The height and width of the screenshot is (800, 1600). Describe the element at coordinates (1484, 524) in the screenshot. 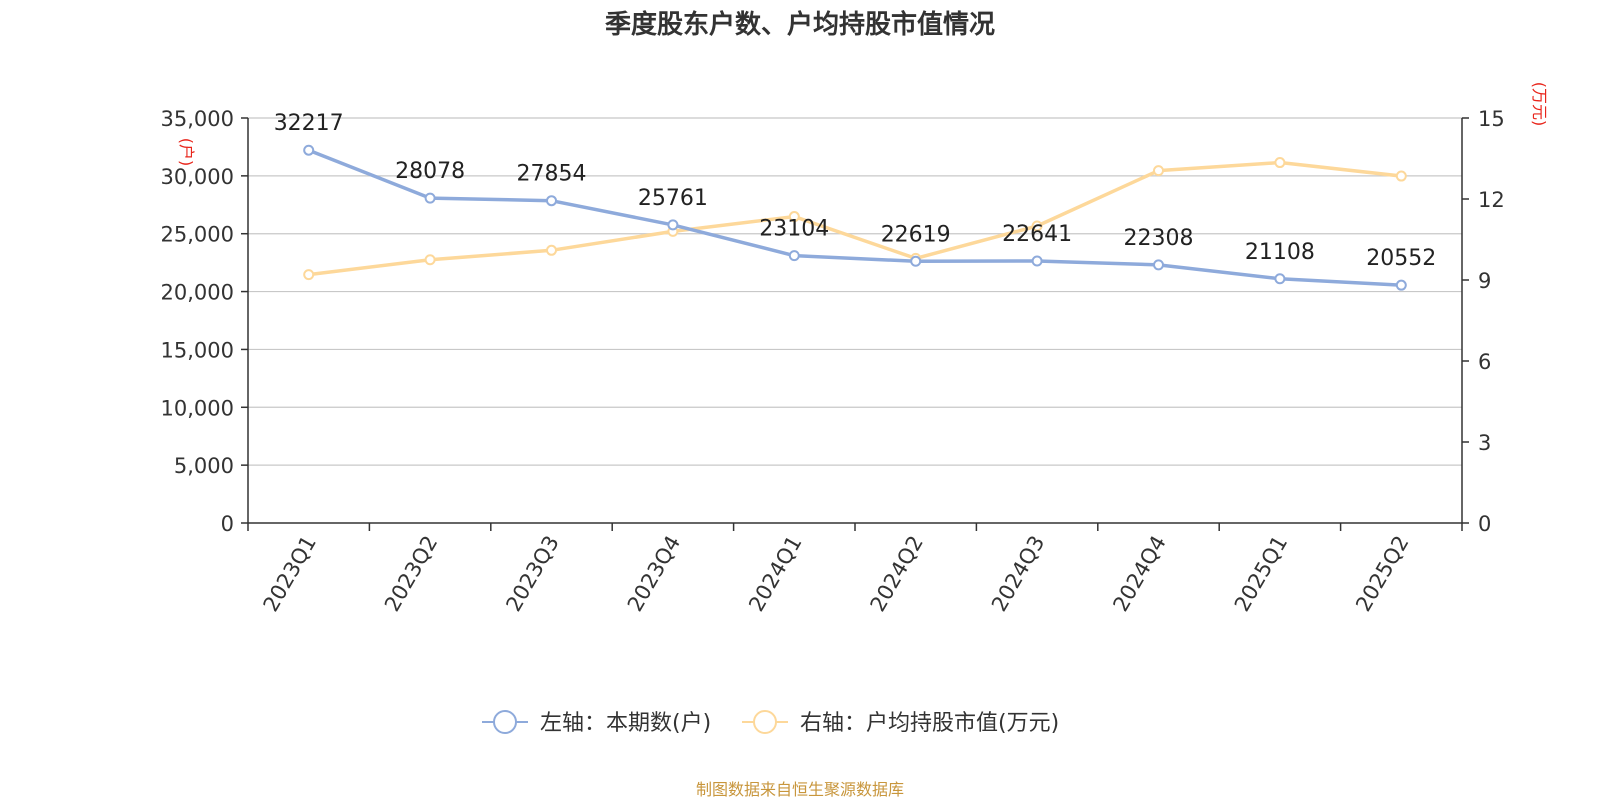

I see `right-tick-label: 0` at that location.